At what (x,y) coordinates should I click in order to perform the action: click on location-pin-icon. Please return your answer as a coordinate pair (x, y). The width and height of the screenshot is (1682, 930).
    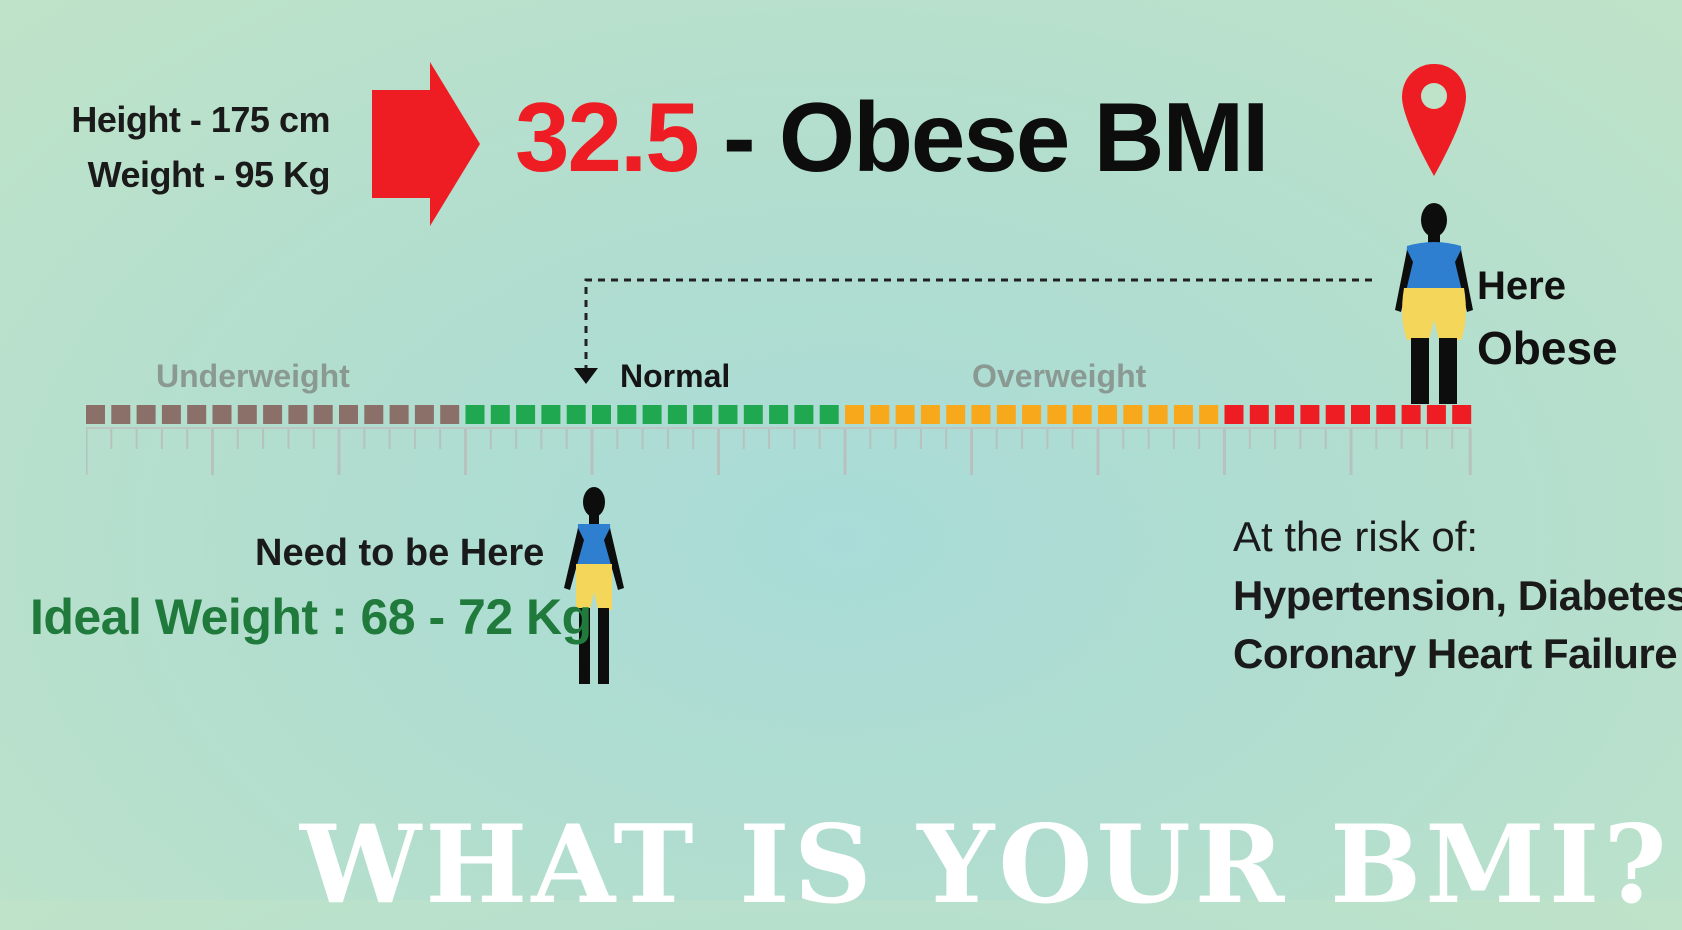
    Looking at the image, I should click on (1434, 120).